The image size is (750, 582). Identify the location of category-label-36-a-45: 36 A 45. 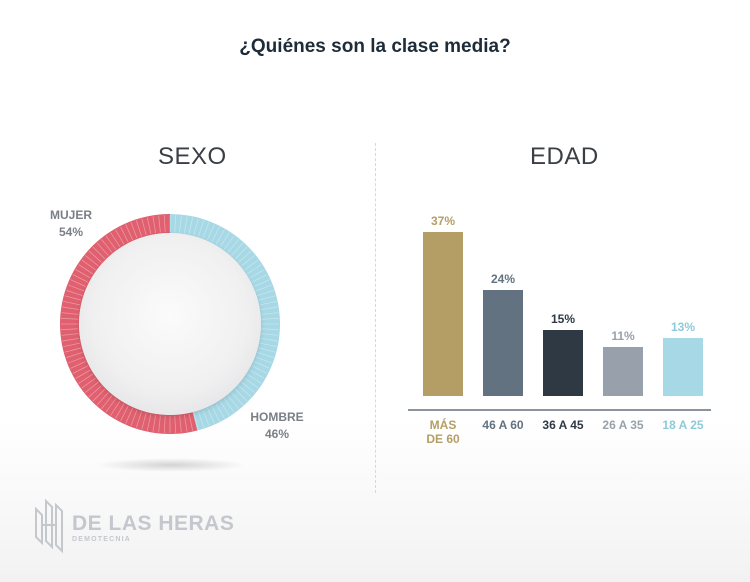
(563, 425).